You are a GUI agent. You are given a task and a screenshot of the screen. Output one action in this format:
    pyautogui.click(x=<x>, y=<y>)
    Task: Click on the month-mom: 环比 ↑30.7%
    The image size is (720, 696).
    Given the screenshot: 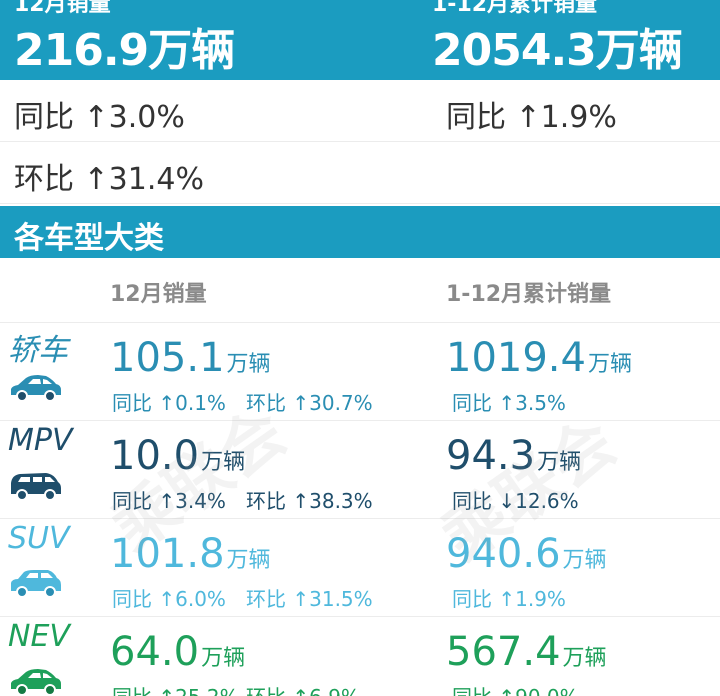 What is the action you would take?
    pyautogui.click(x=309, y=403)
    